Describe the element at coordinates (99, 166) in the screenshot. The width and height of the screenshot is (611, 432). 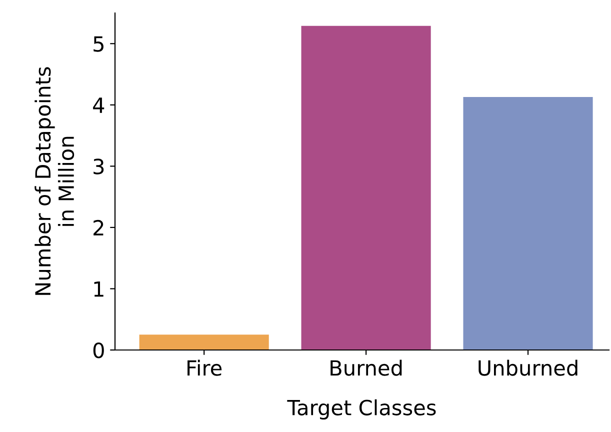
I see `y-tick-label: 3` at that location.